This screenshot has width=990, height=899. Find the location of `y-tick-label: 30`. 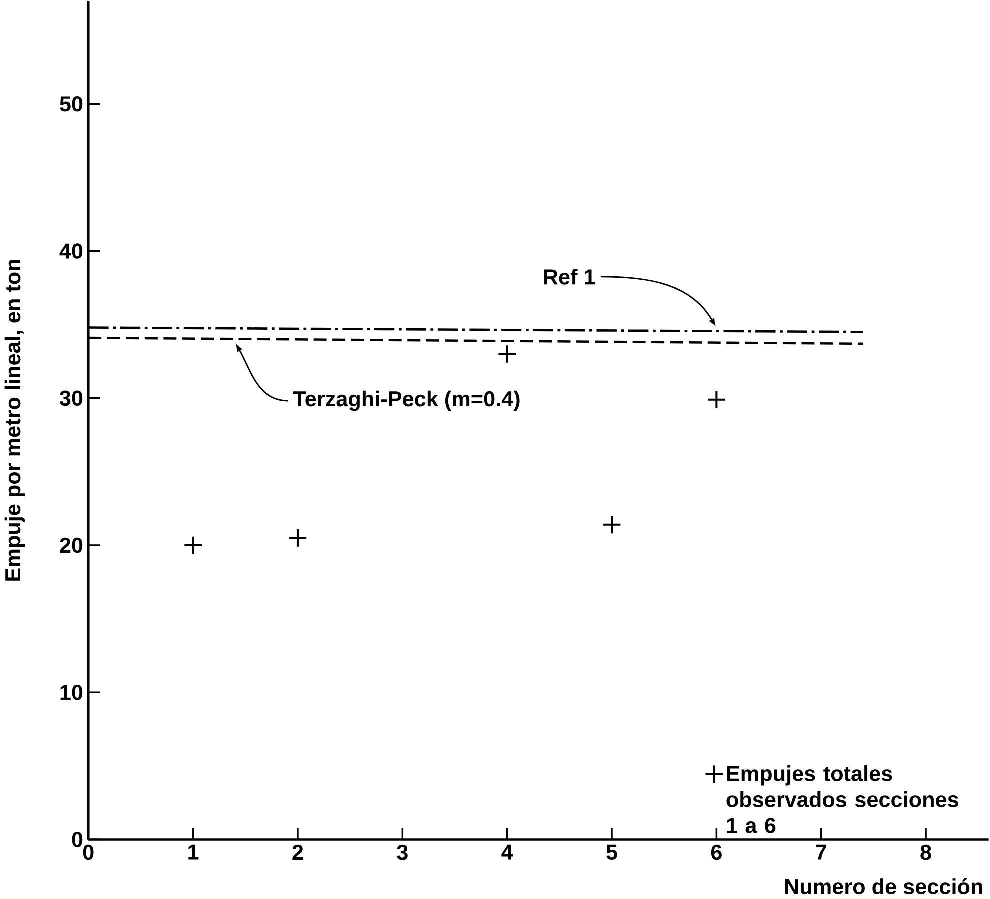

y-tick-label: 30 is located at coordinates (71, 398).